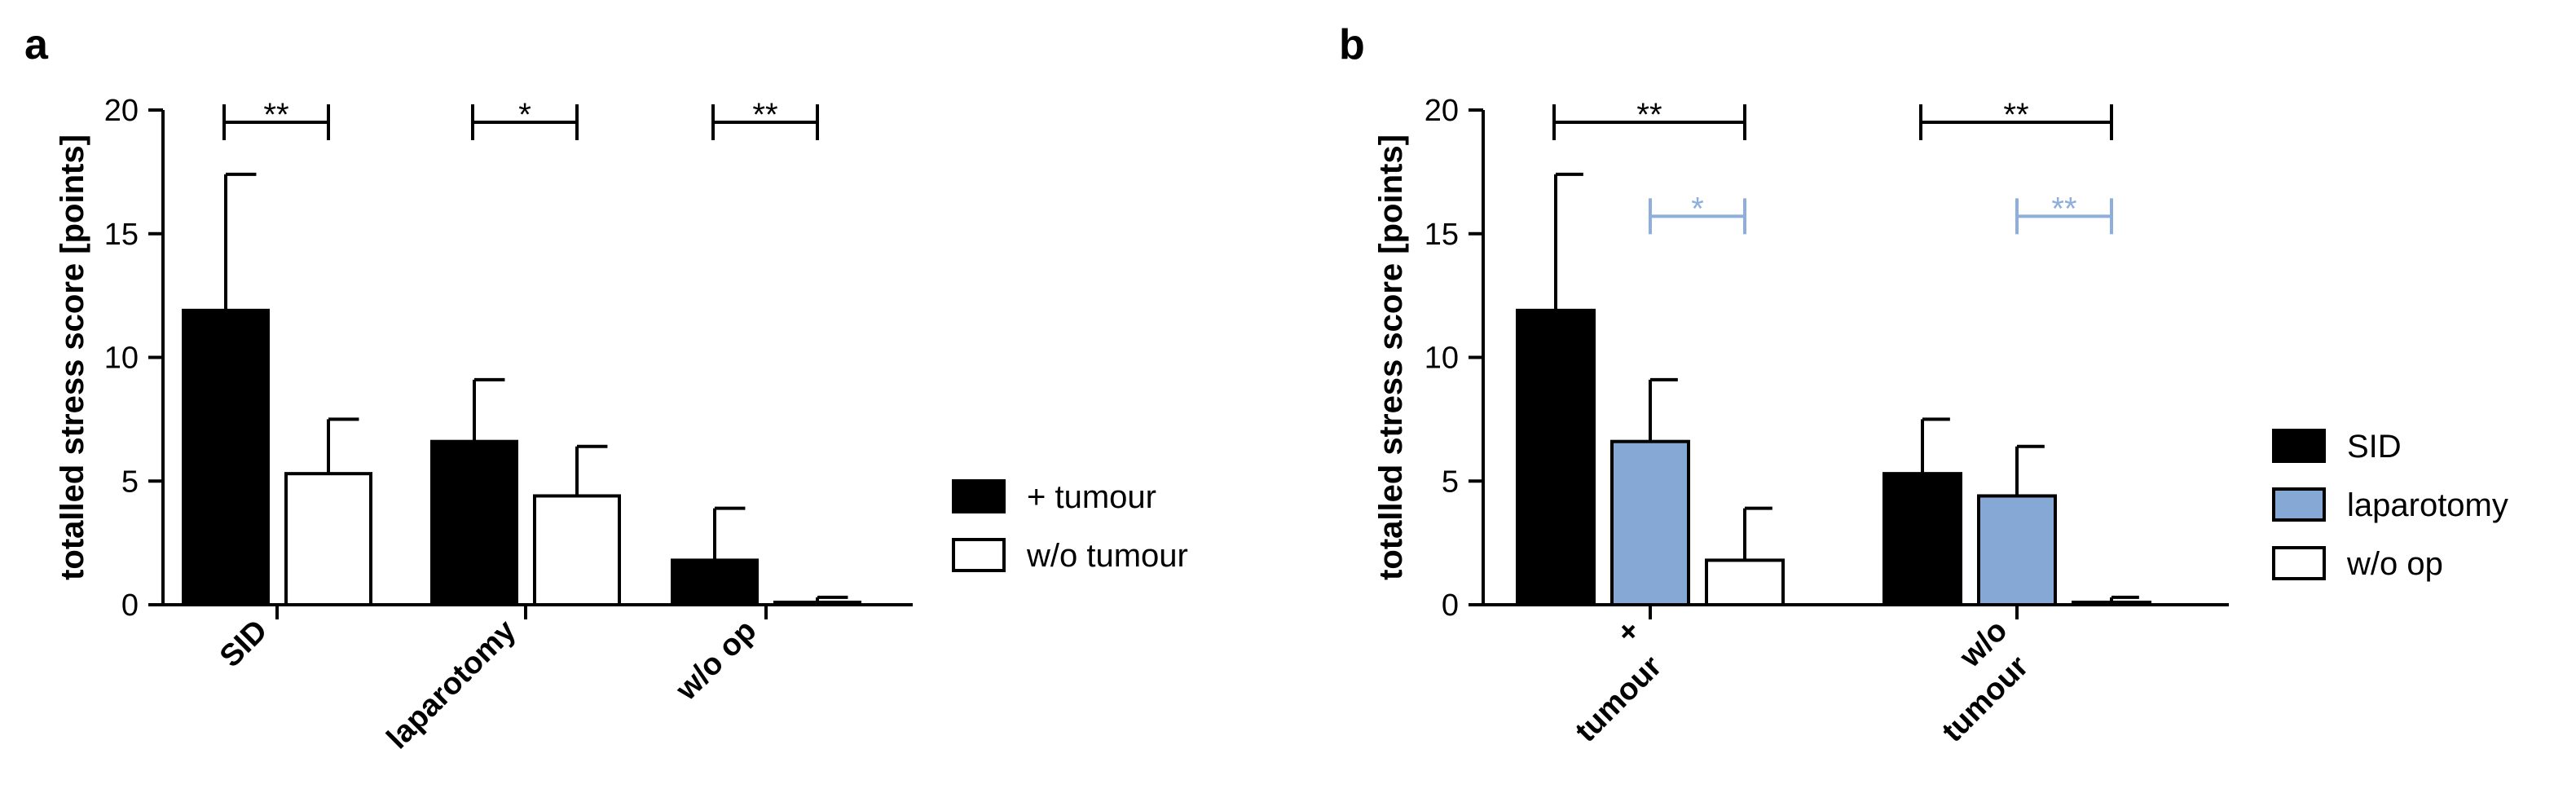 The height and width of the screenshot is (802, 2576). What do you see at coordinates (2375, 447) in the screenshot?
I see `legend-label: SID` at bounding box center [2375, 447].